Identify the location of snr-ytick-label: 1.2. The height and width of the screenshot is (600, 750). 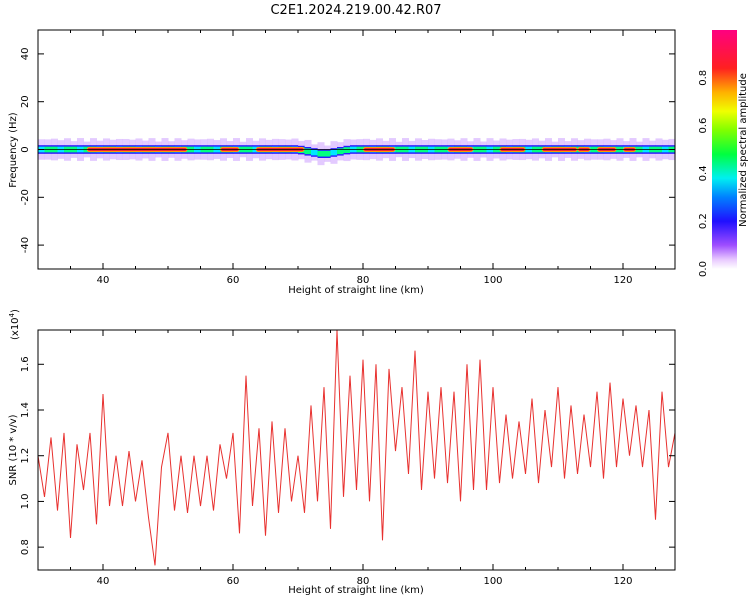
(25, 456).